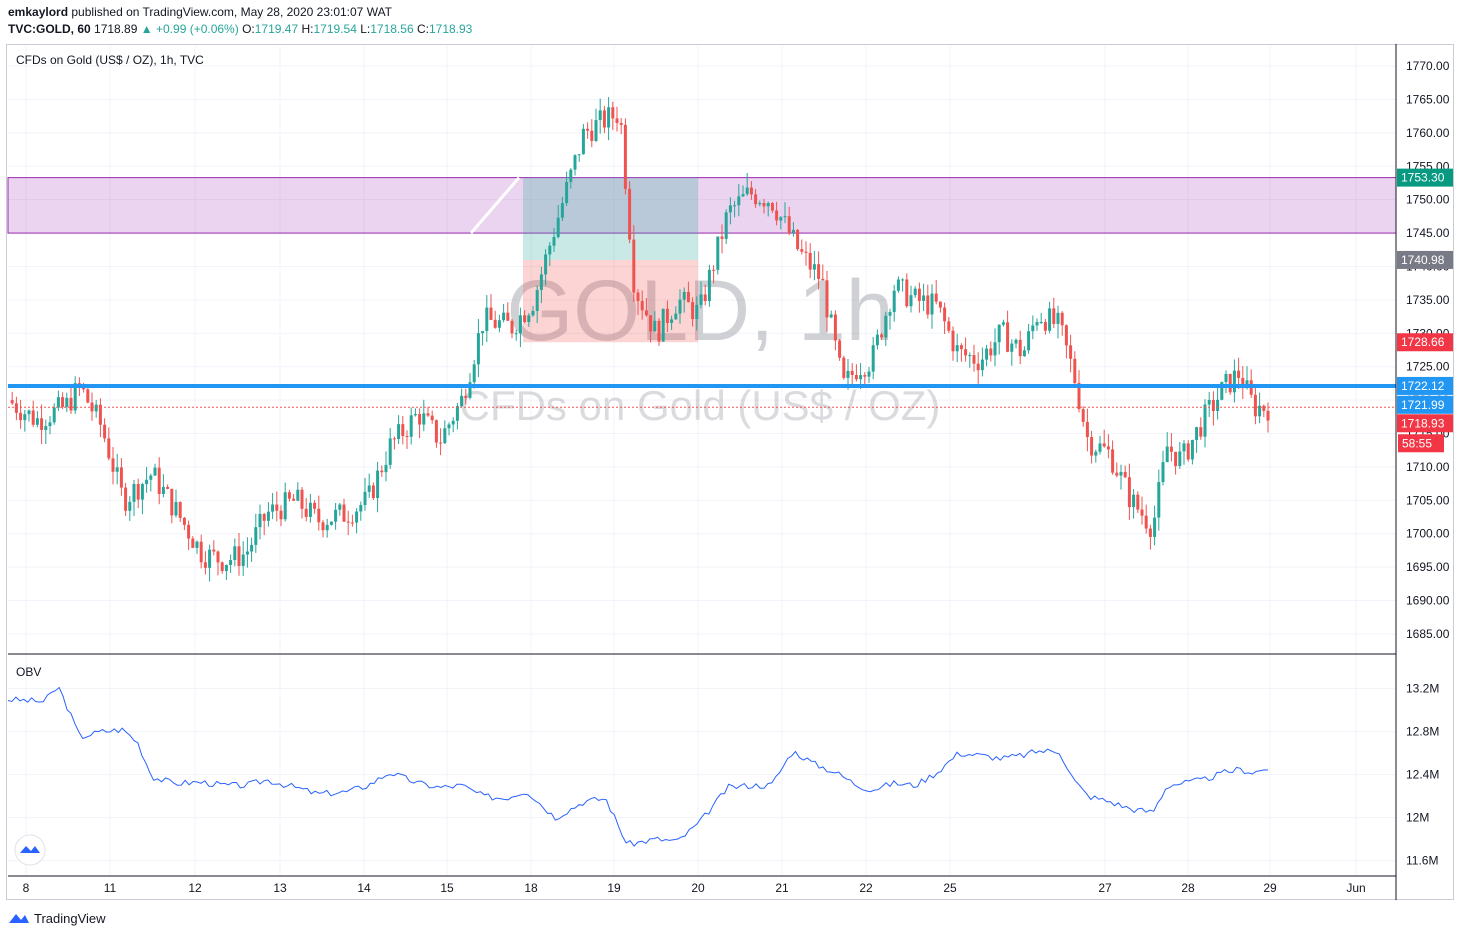  Describe the element at coordinates (70, 918) in the screenshot. I see `footer-brand: TradingView` at that location.